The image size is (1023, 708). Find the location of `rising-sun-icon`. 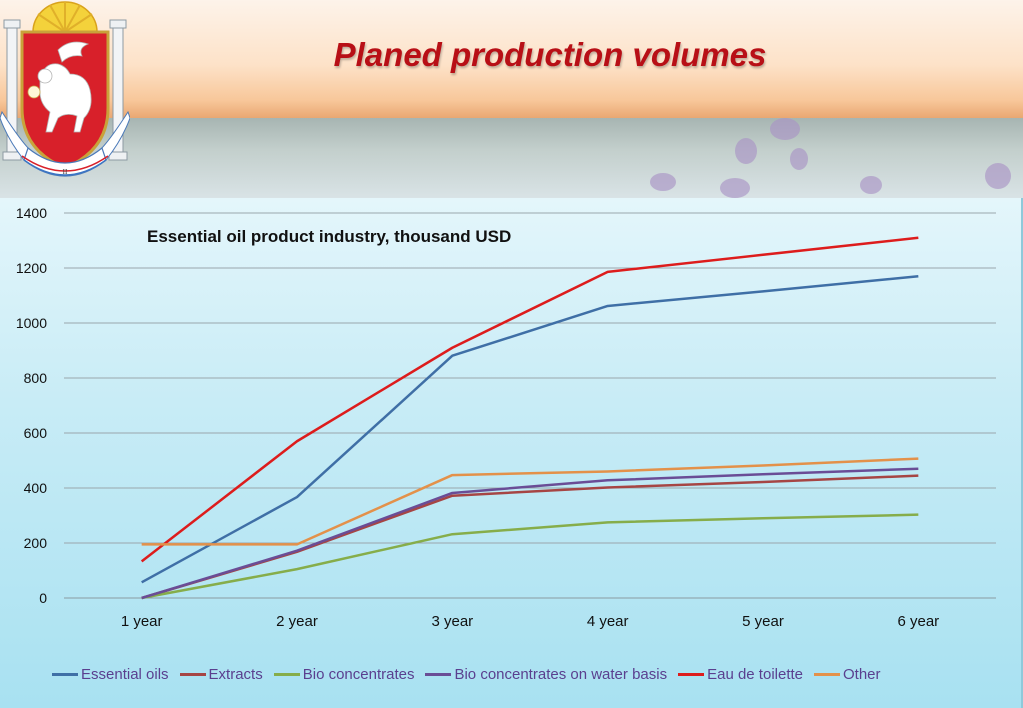

rising-sun-icon is located at coordinates (65, 17).